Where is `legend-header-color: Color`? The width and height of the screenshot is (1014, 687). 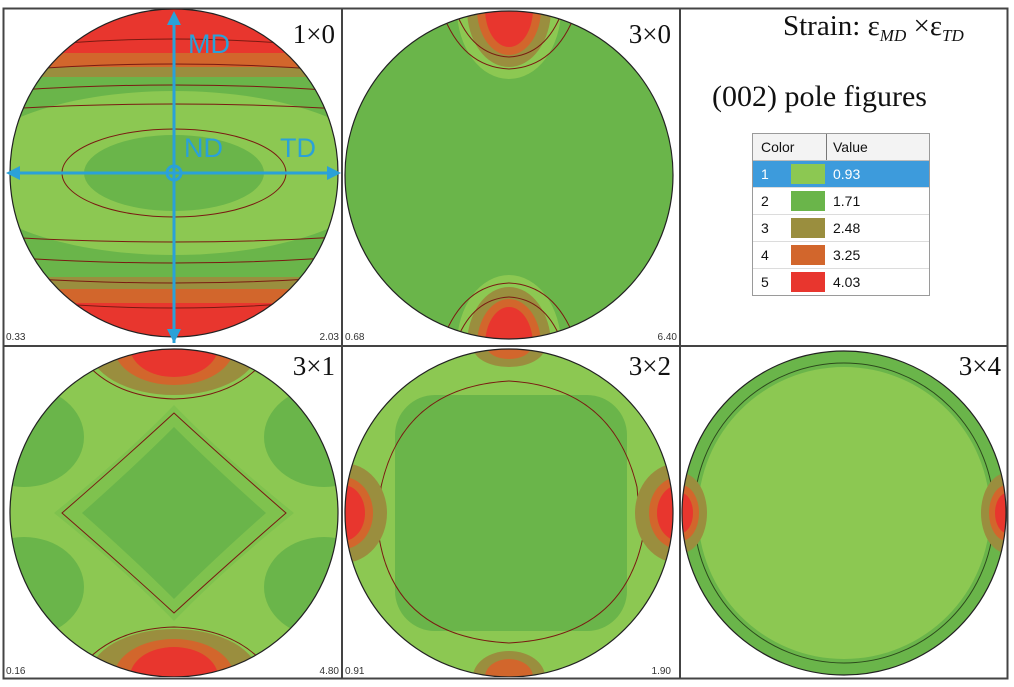
legend-header-color: Color is located at coordinates (790, 147).